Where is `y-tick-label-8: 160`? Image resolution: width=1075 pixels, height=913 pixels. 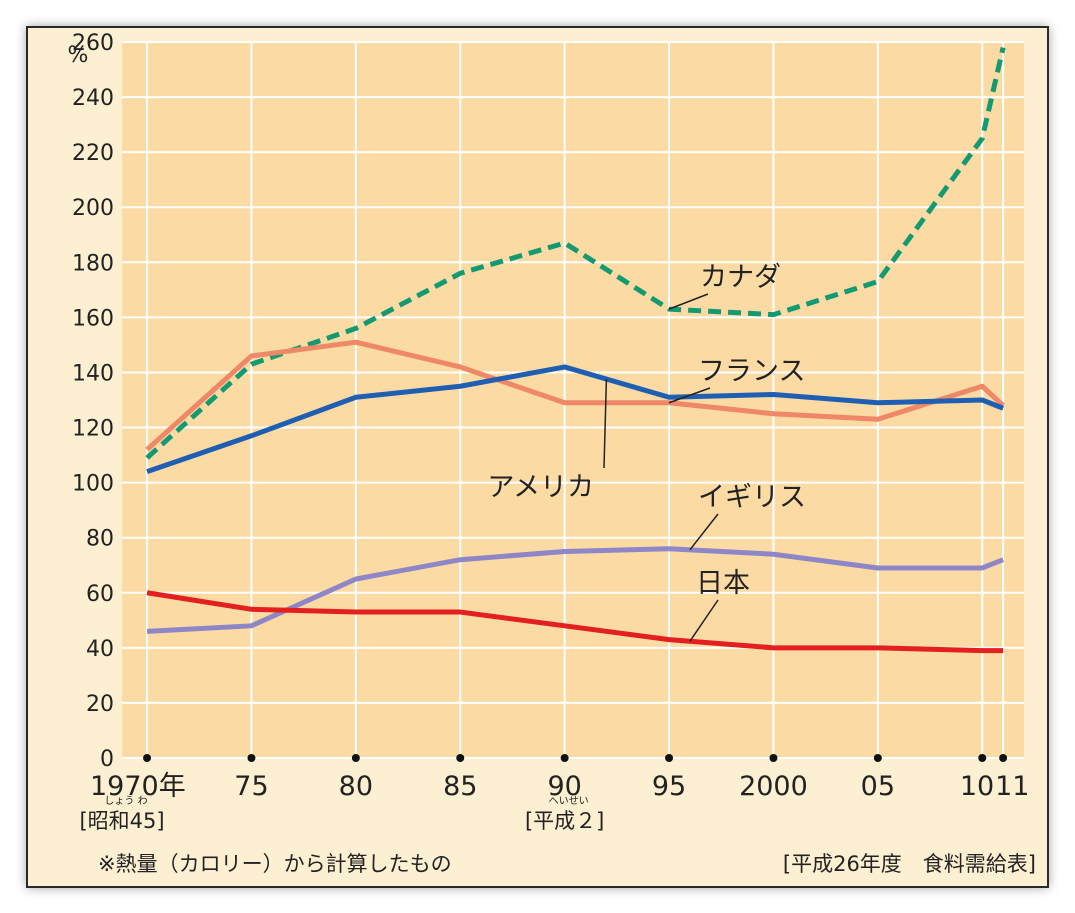 y-tick-label-8: 160 is located at coordinates (93, 318).